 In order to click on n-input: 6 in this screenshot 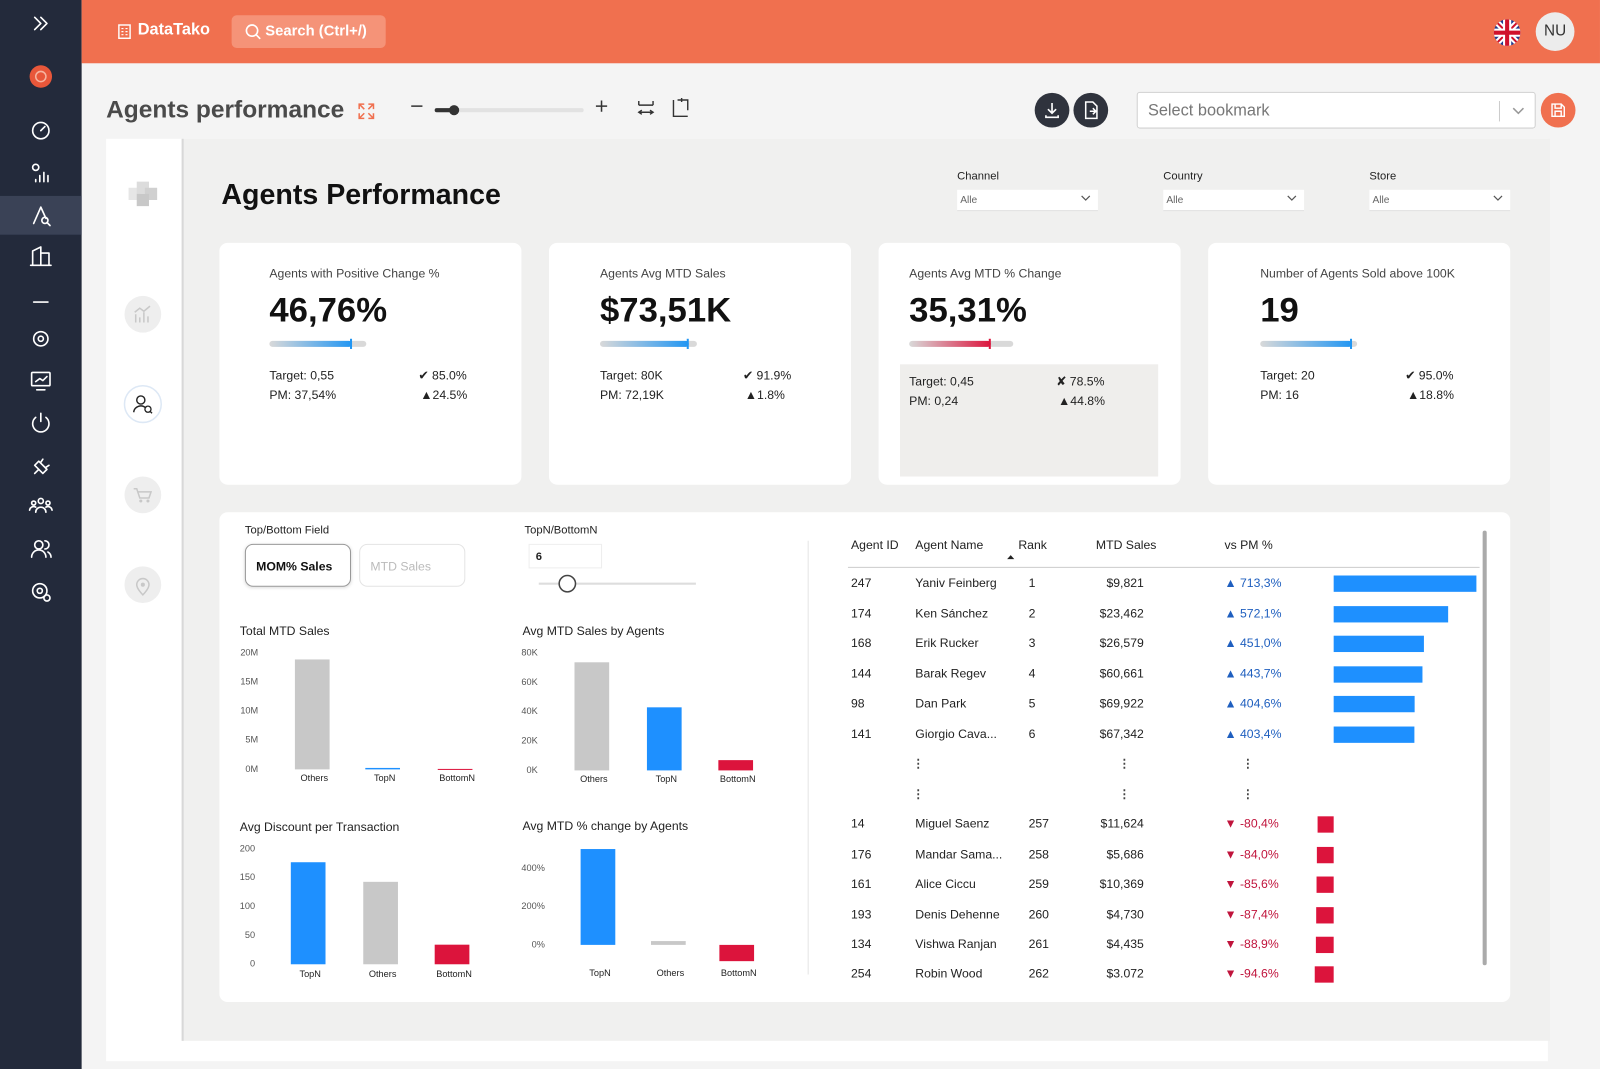, I will do `click(565, 556)`.